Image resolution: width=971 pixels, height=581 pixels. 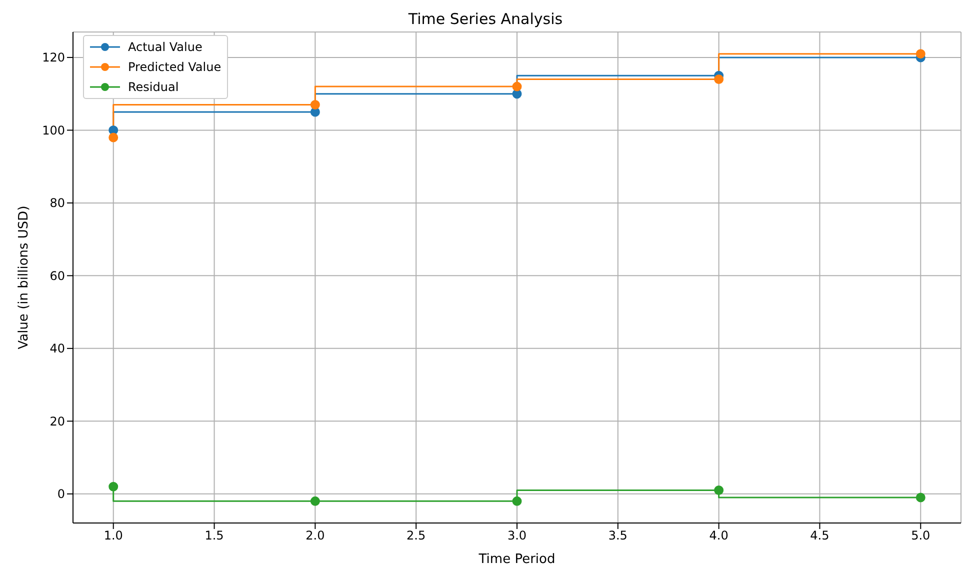 I want to click on legend-label: Predicted Value, so click(x=175, y=67).